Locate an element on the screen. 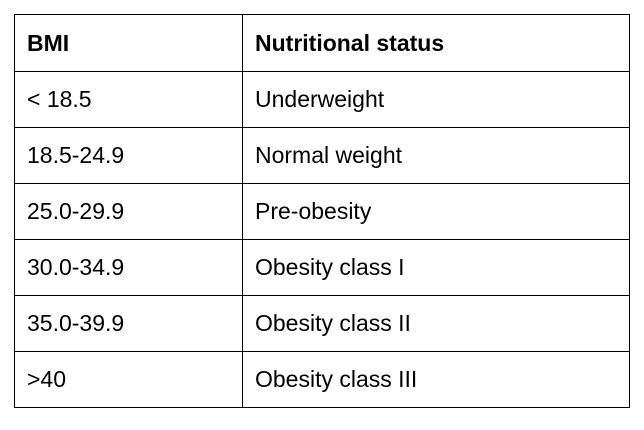 The image size is (644, 430). header-bmi: BMI is located at coordinates (128, 43).